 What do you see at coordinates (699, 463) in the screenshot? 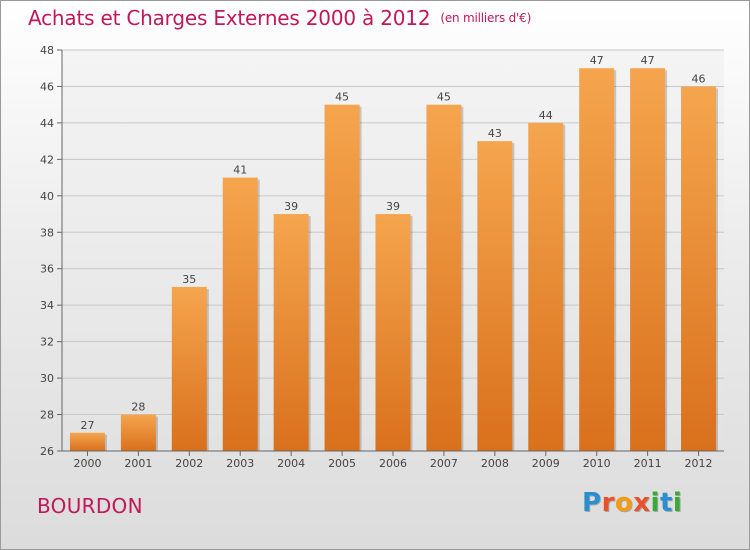
I see `x-tick-label: 2012` at bounding box center [699, 463].